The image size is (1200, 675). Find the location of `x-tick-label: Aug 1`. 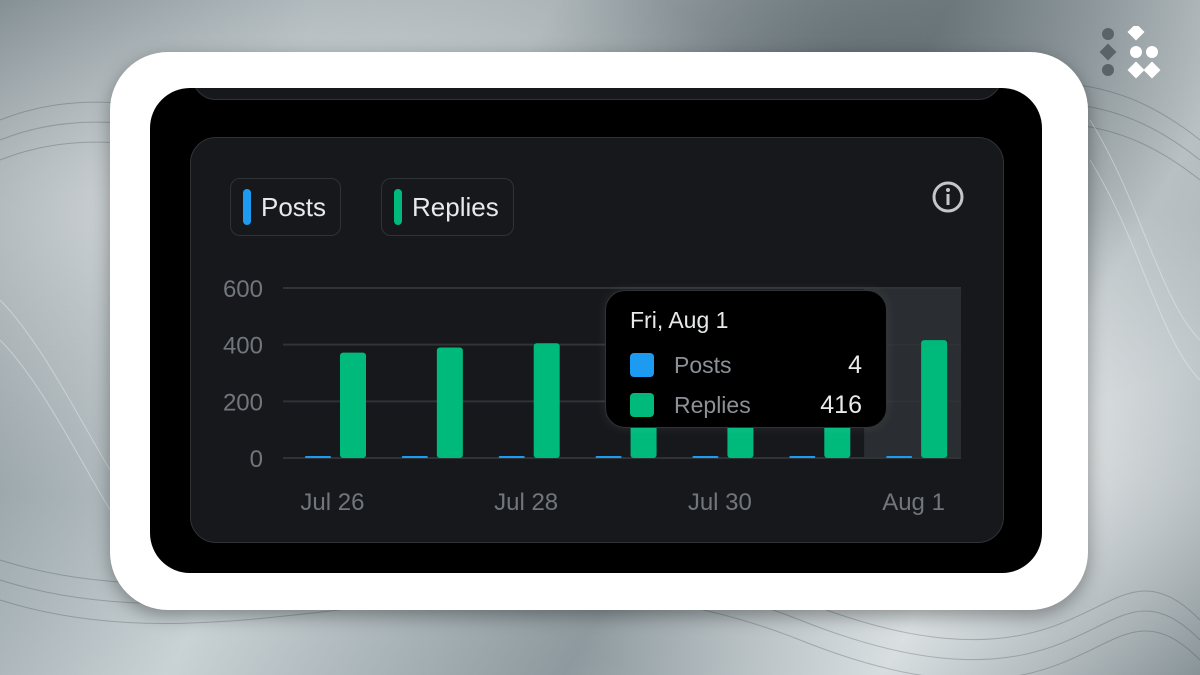

x-tick-label: Aug 1 is located at coordinates (913, 502).